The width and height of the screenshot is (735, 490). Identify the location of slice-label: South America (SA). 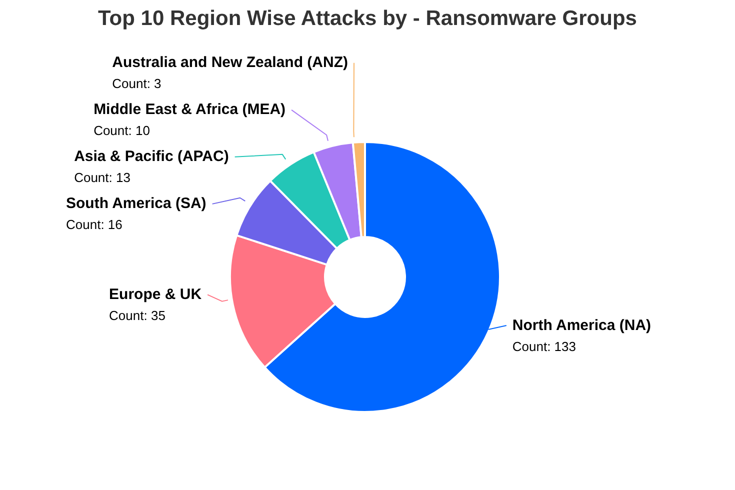
(136, 203).